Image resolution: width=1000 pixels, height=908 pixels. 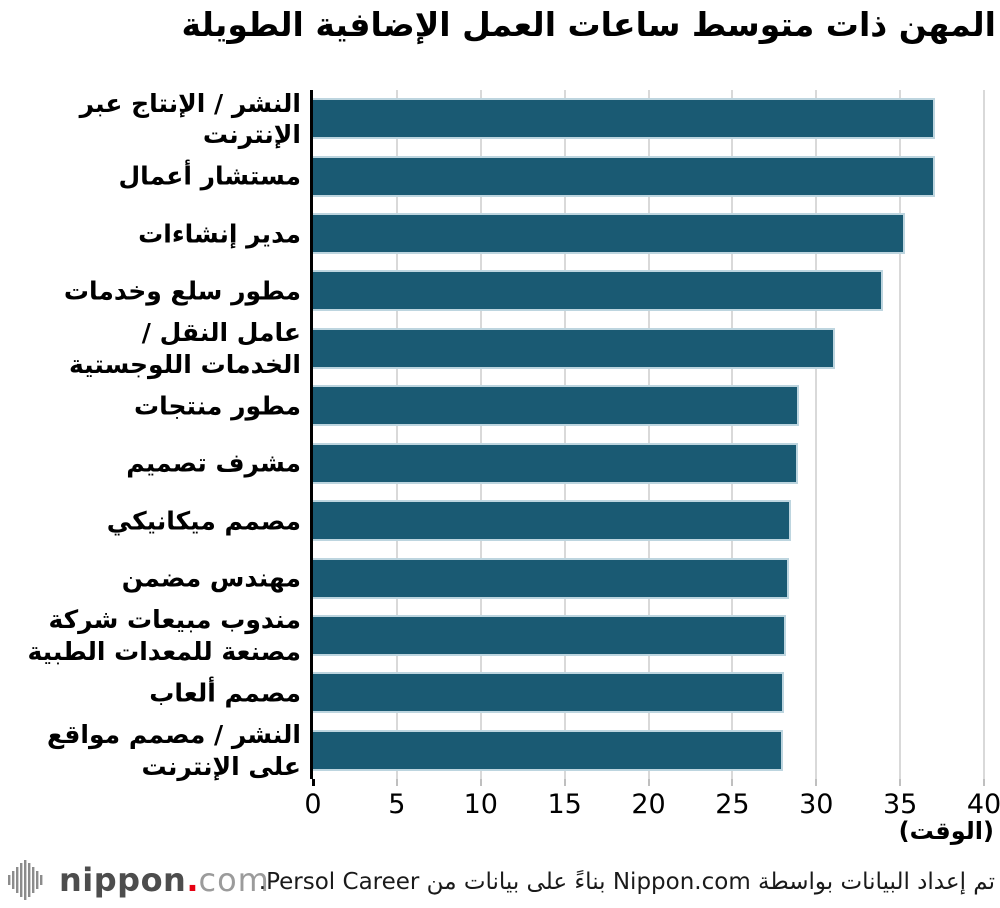 I want to click on x-tick-label-35: 35, so click(x=900, y=804).